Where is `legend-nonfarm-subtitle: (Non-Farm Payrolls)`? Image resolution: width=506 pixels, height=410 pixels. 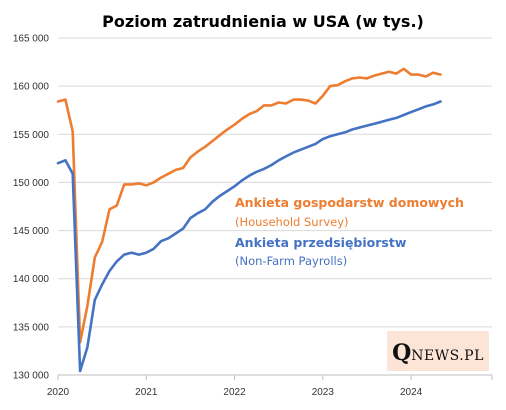
legend-nonfarm-subtitle: (Non-Farm Payrolls) is located at coordinates (291, 261).